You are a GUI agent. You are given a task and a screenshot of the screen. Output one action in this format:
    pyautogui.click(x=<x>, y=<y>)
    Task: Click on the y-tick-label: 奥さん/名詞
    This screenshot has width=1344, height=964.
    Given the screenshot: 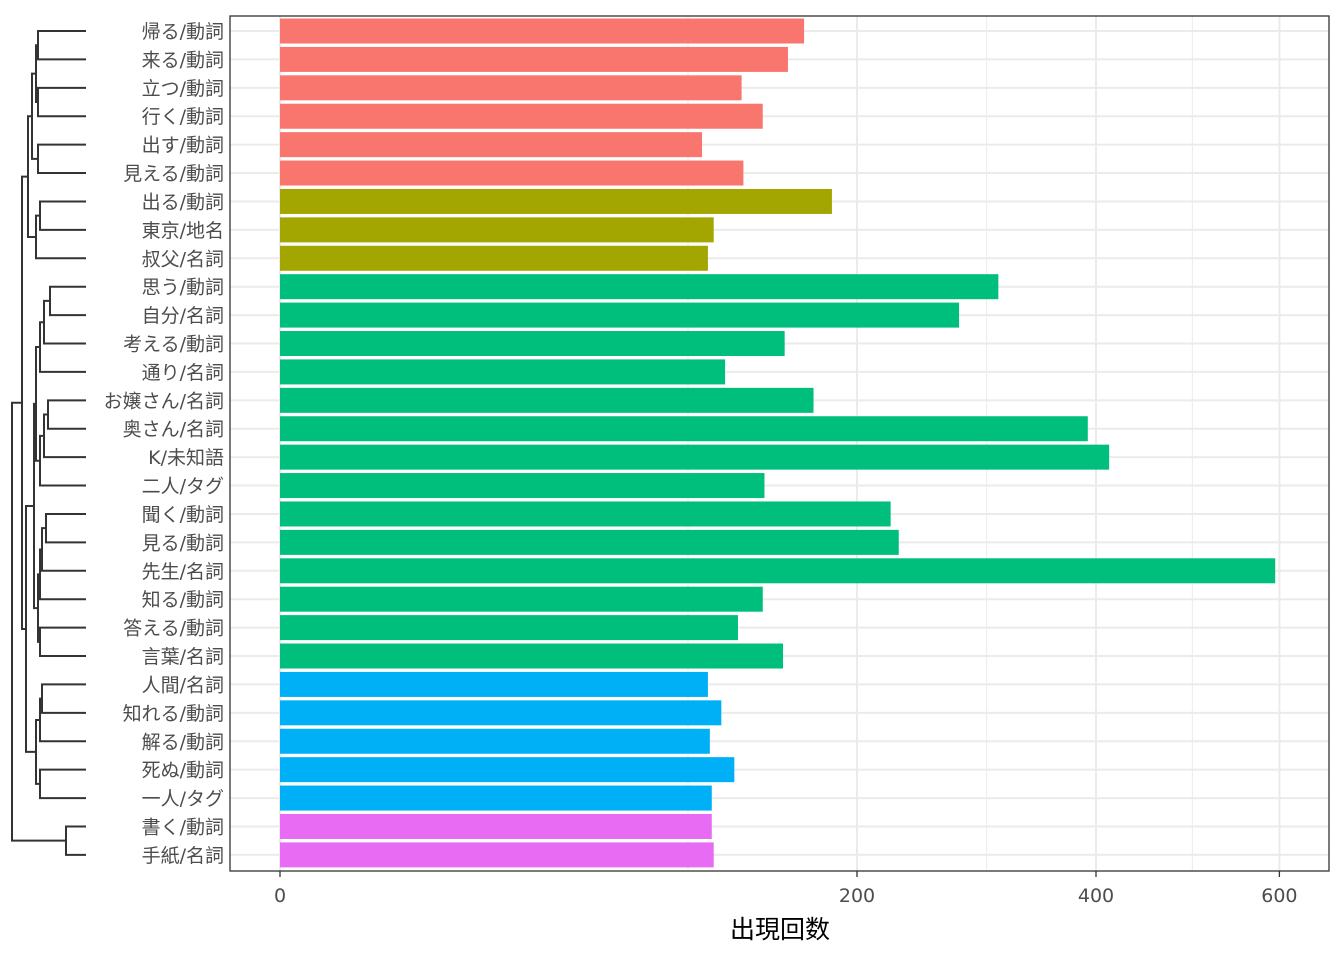 What is the action you would take?
    pyautogui.click(x=173, y=430)
    